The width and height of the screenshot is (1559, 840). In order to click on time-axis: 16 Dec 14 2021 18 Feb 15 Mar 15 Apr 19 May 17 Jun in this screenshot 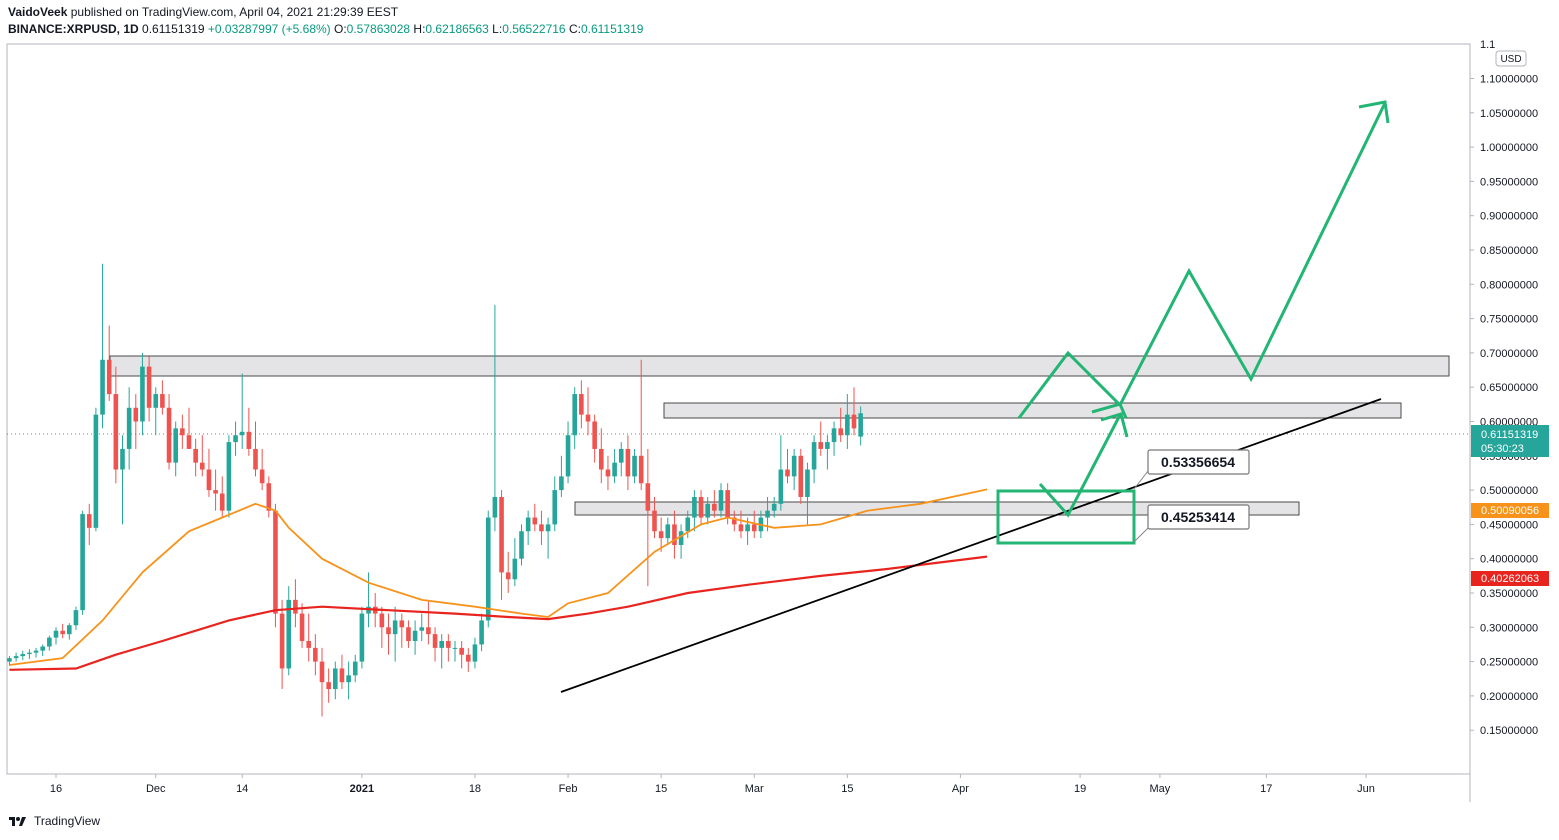, I will do `click(712, 784)`.